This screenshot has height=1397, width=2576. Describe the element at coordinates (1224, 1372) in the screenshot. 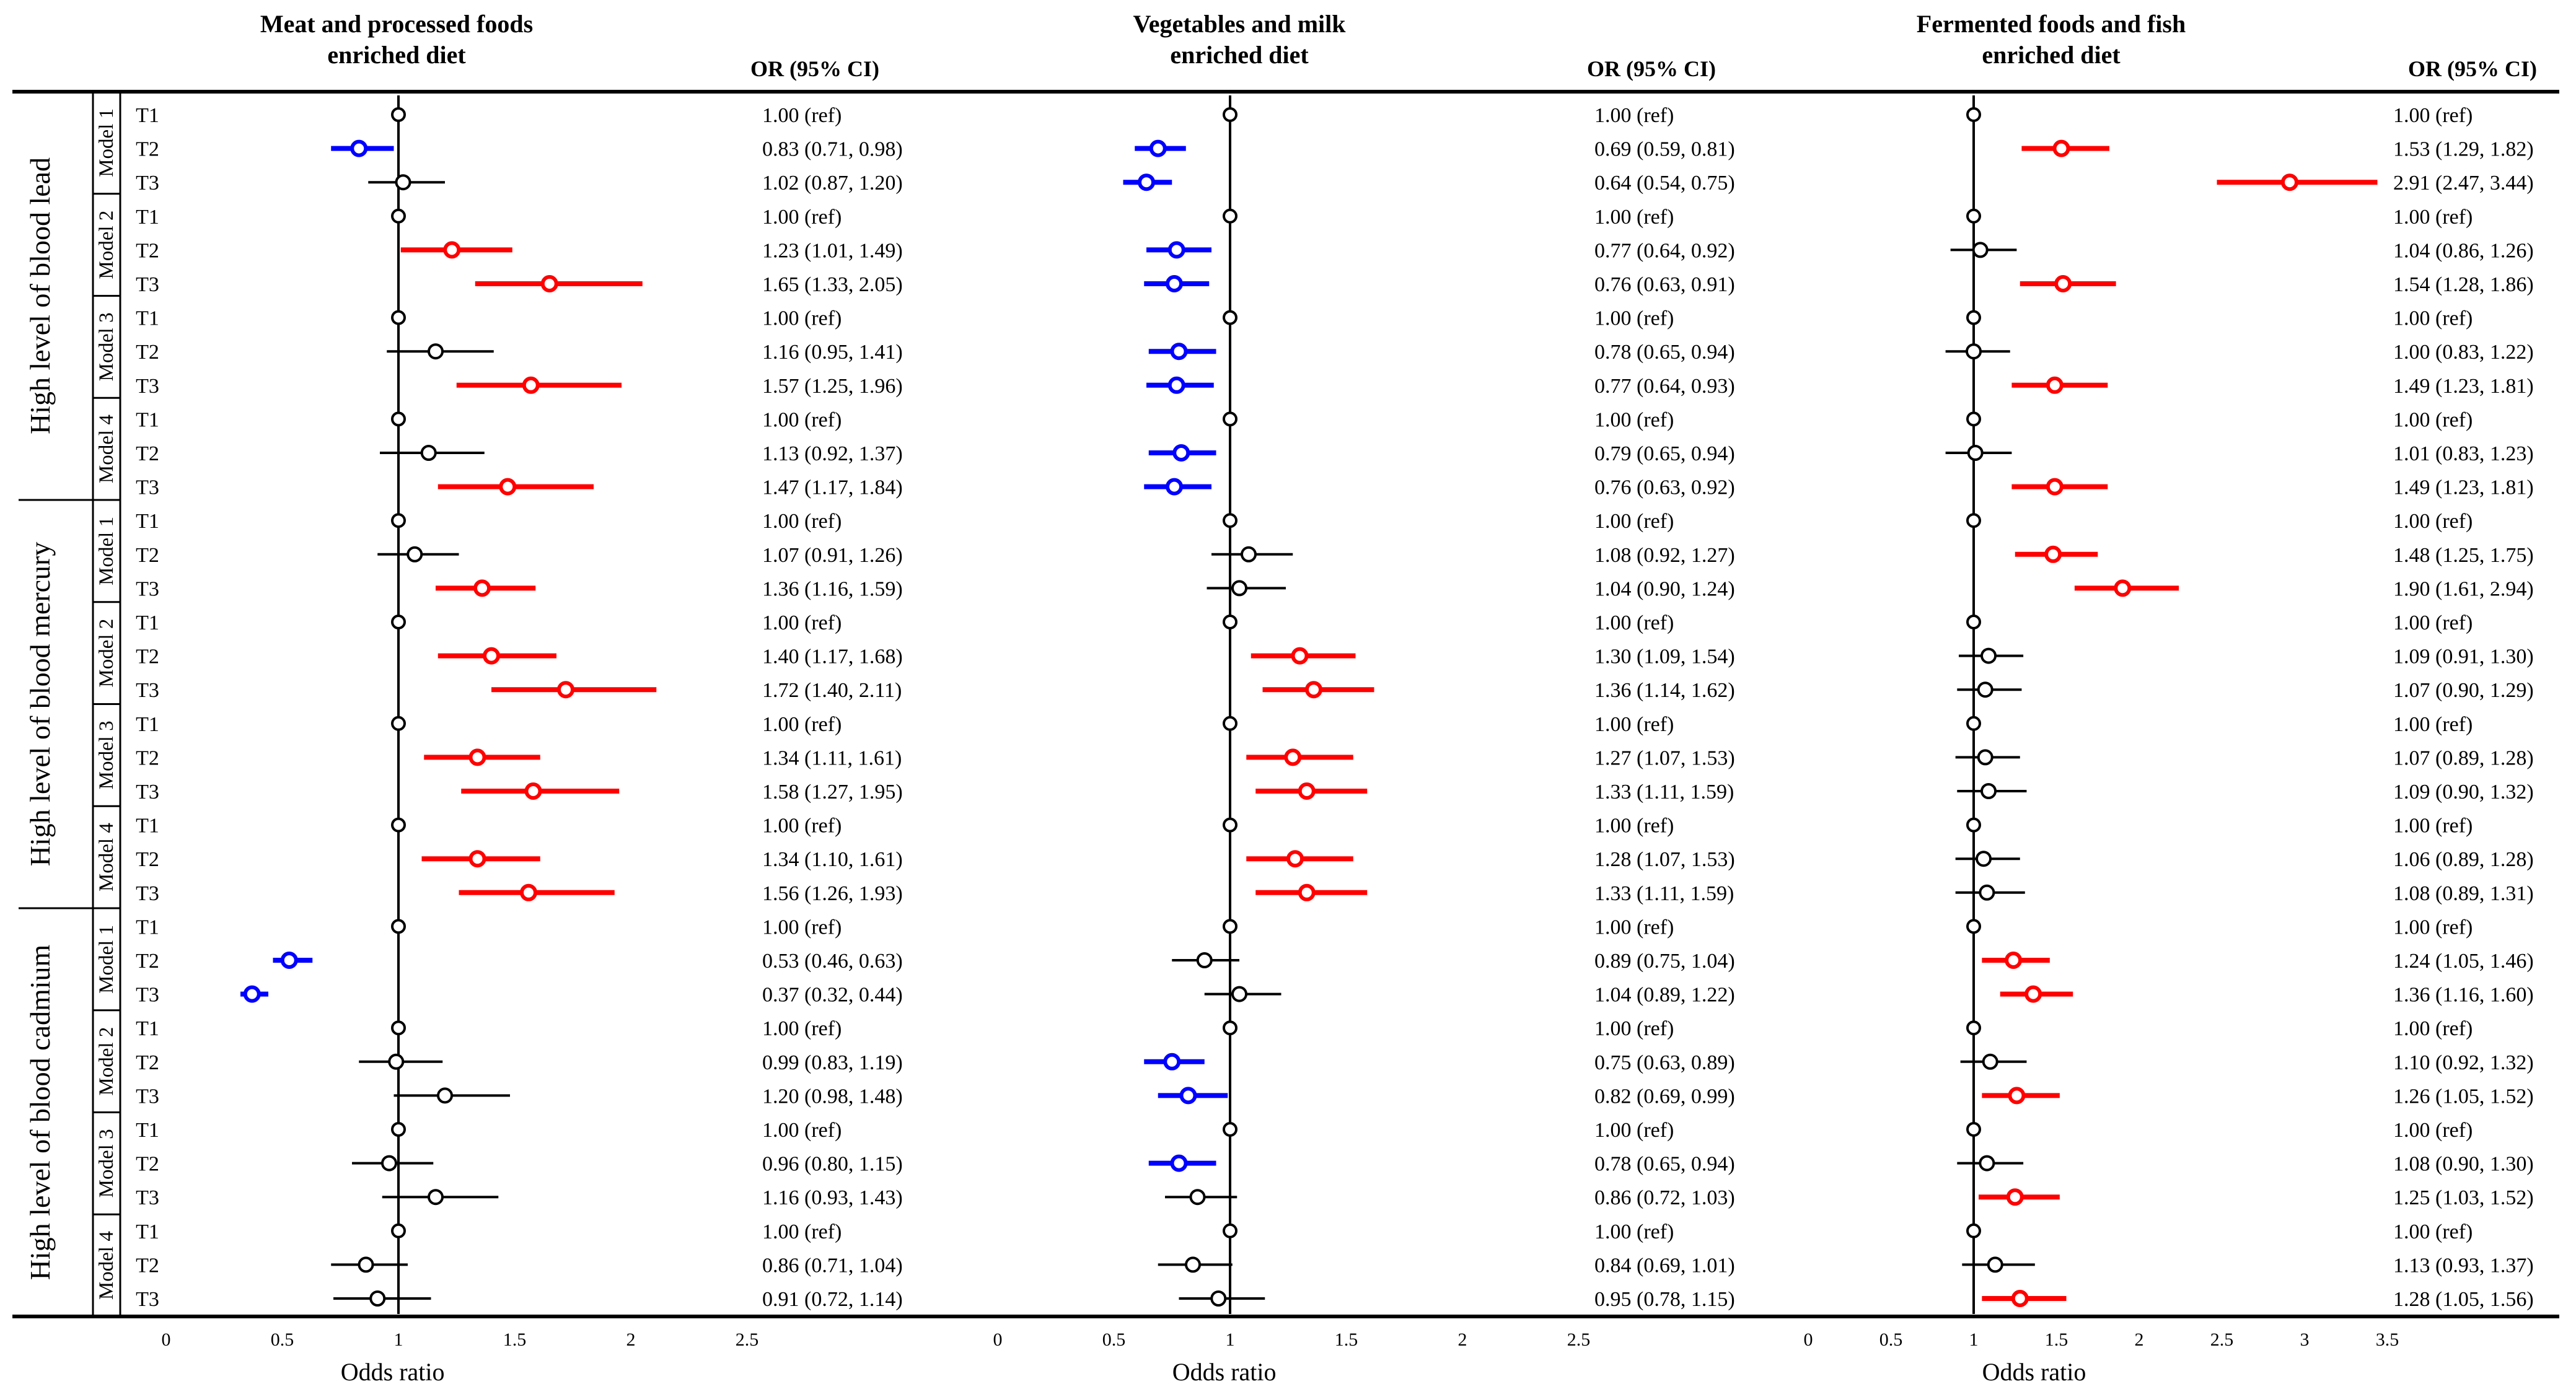

I see `x-axis-label: Odds ratio` at that location.